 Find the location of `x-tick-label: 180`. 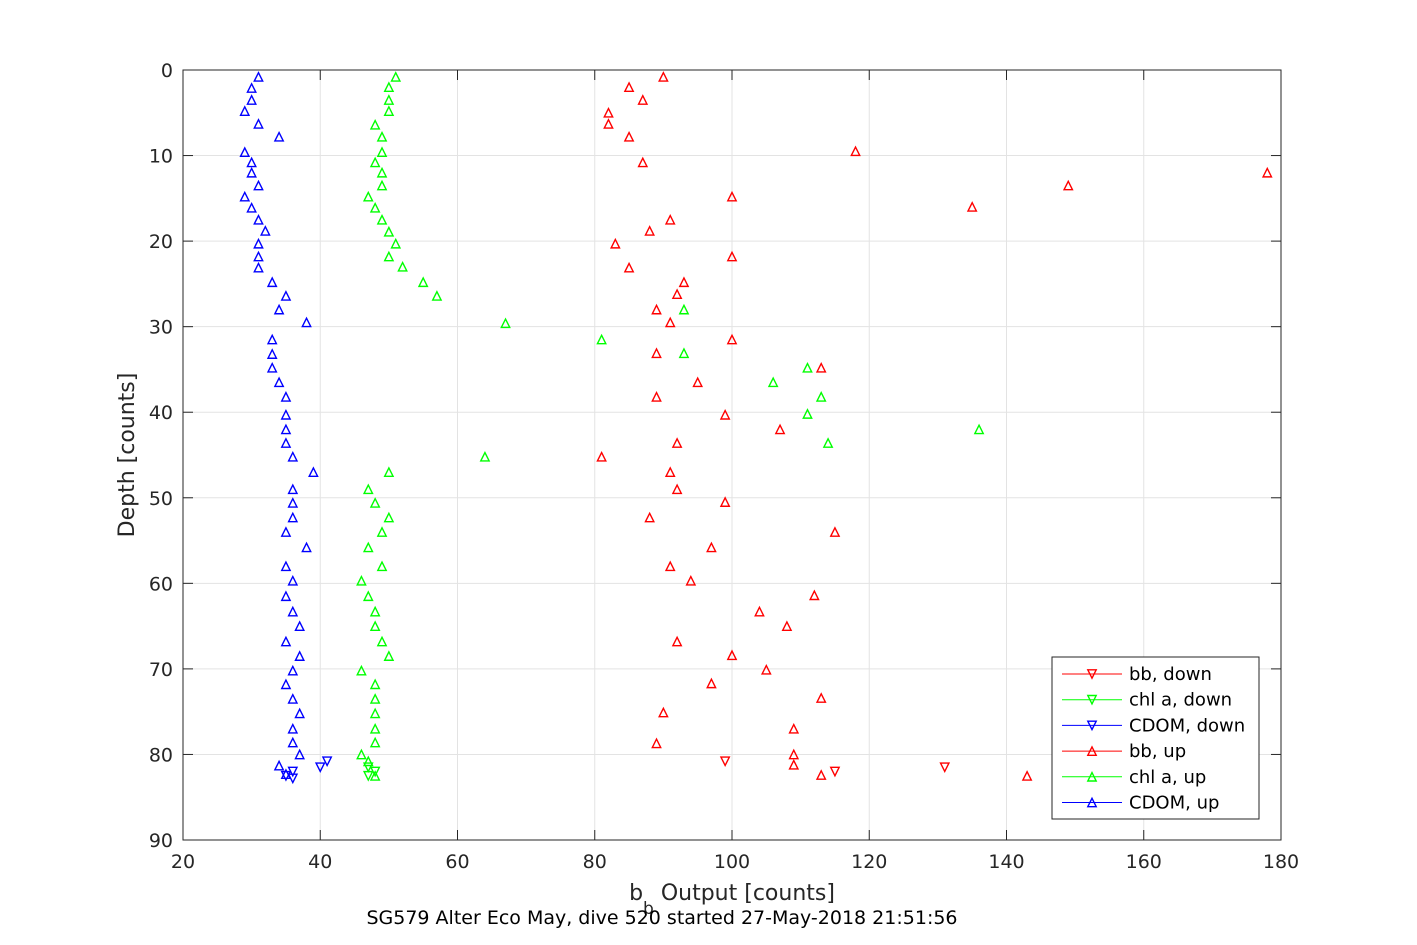

x-tick-label: 180 is located at coordinates (1281, 862).